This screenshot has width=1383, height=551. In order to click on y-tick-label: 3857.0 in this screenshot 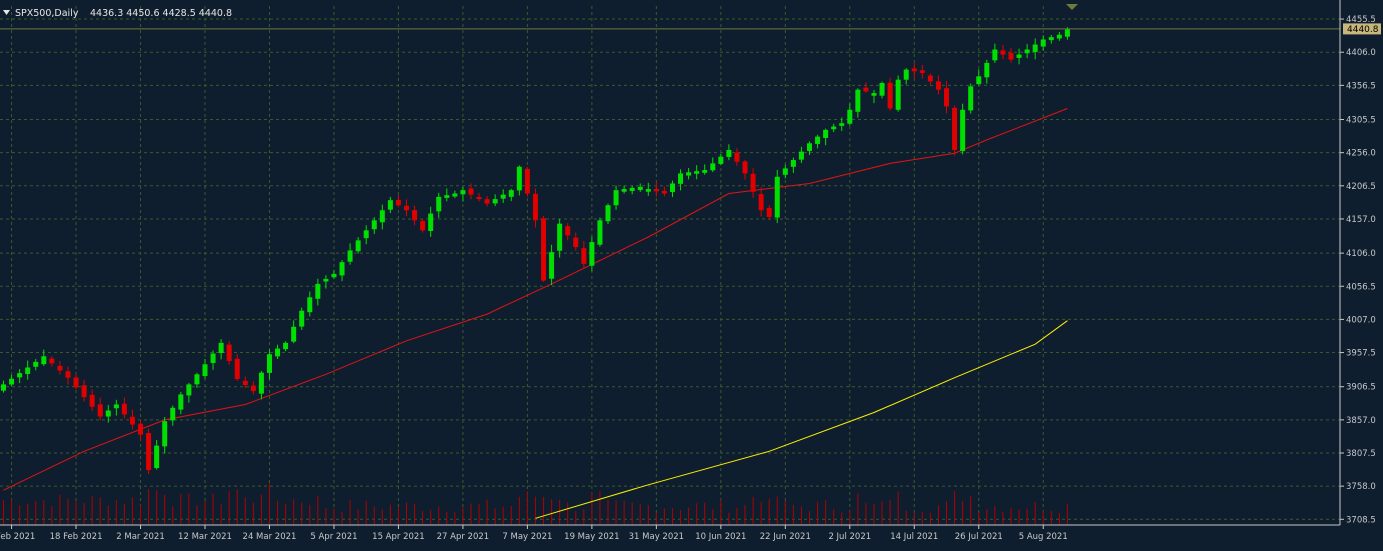, I will do `click(1361, 421)`.